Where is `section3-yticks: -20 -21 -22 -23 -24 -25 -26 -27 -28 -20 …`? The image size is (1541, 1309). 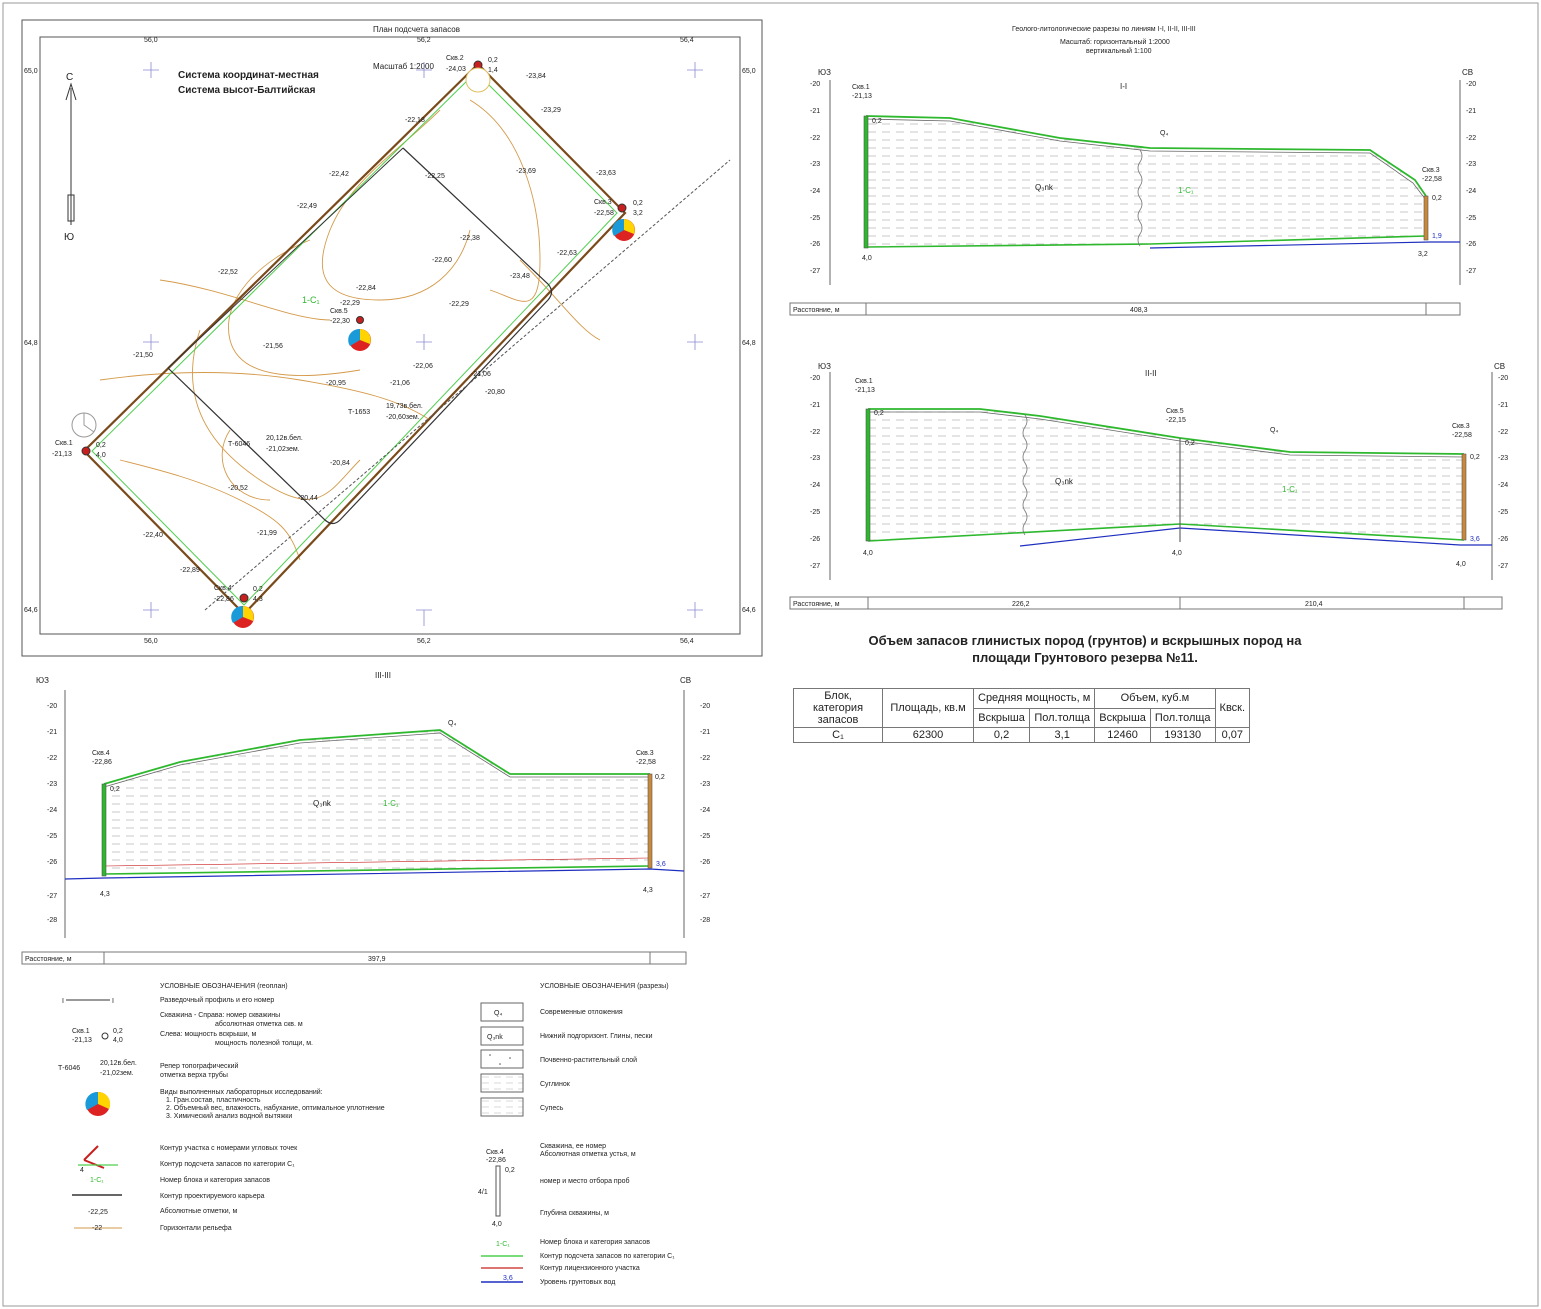
section3-yticks: -20 -21 -22 -23 -24 -25 -26 -27 -28 -20 … is located at coordinates (378, 813).